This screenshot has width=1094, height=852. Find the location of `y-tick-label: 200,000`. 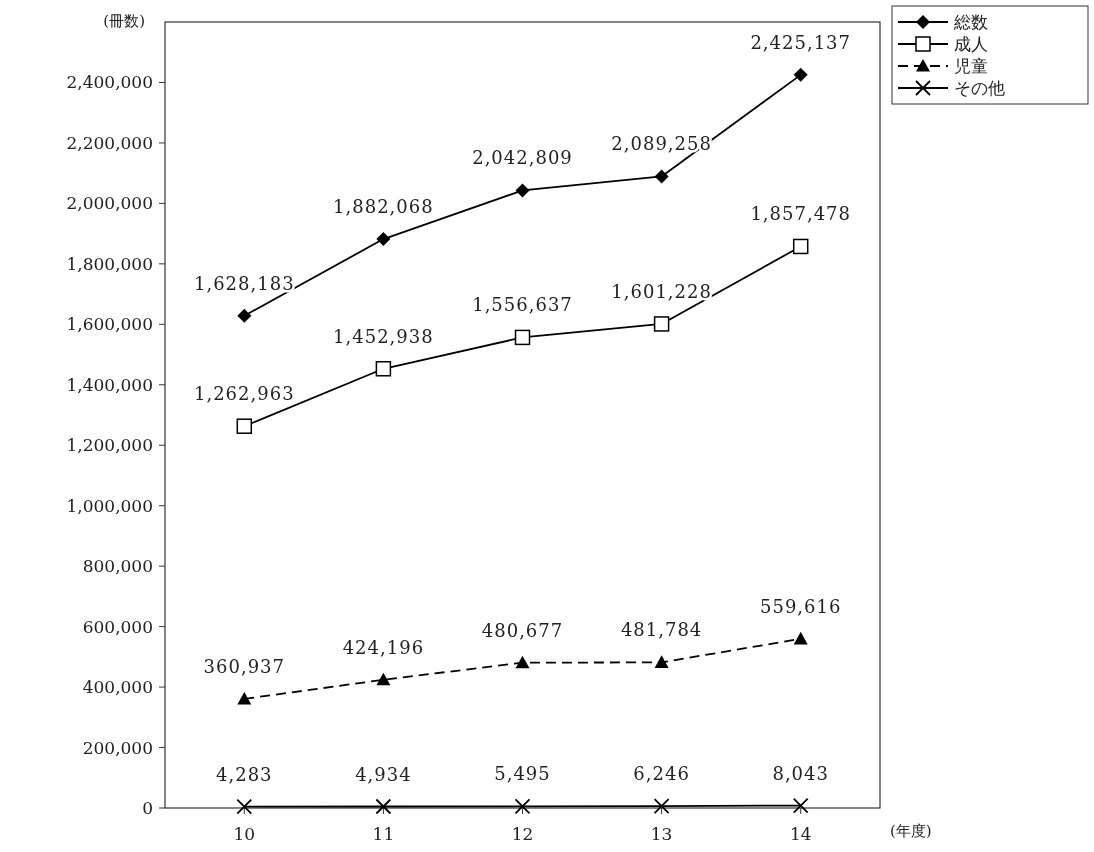

y-tick-label: 200,000 is located at coordinates (117, 747).